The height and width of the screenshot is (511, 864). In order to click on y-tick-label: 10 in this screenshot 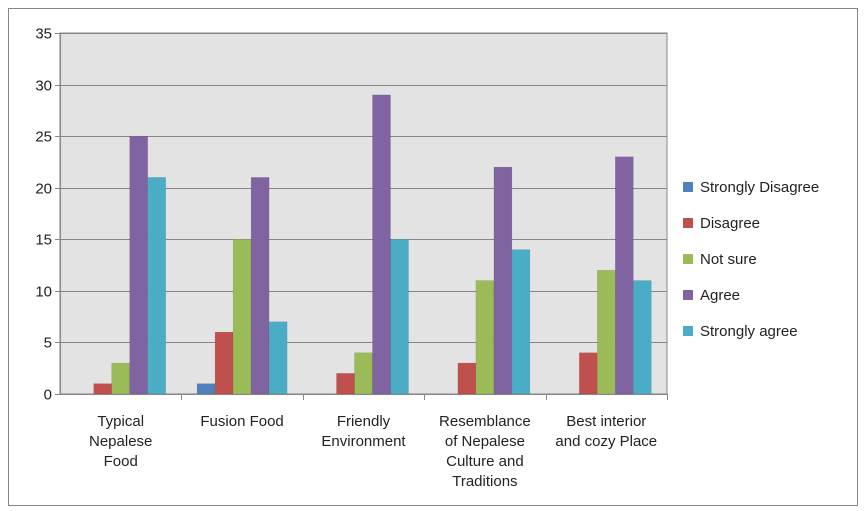, I will do `click(43, 292)`.